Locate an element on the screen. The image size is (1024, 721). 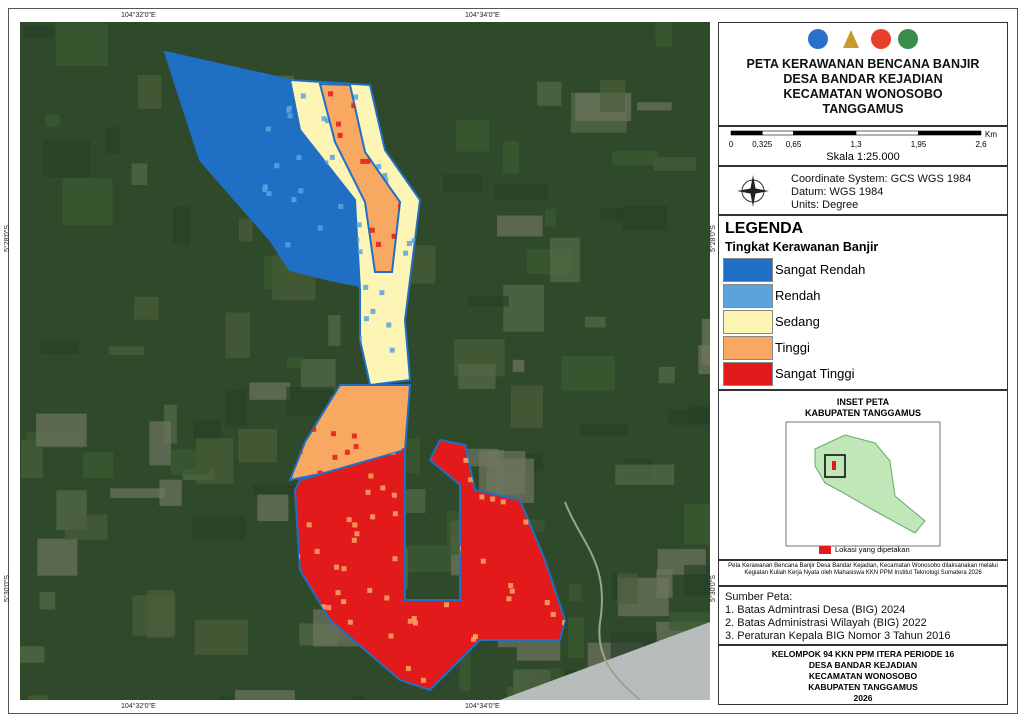
hazard-zone is located at coordinates (355, 232).